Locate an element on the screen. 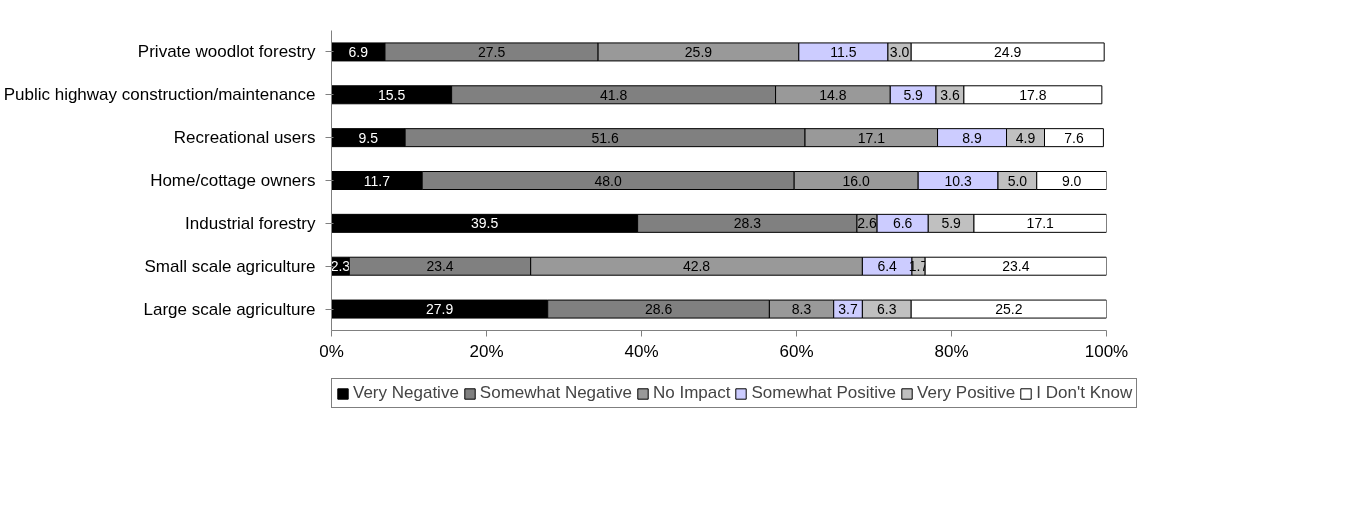 The height and width of the screenshot is (508, 1354). data-label: 2.3 is located at coordinates (340, 266).